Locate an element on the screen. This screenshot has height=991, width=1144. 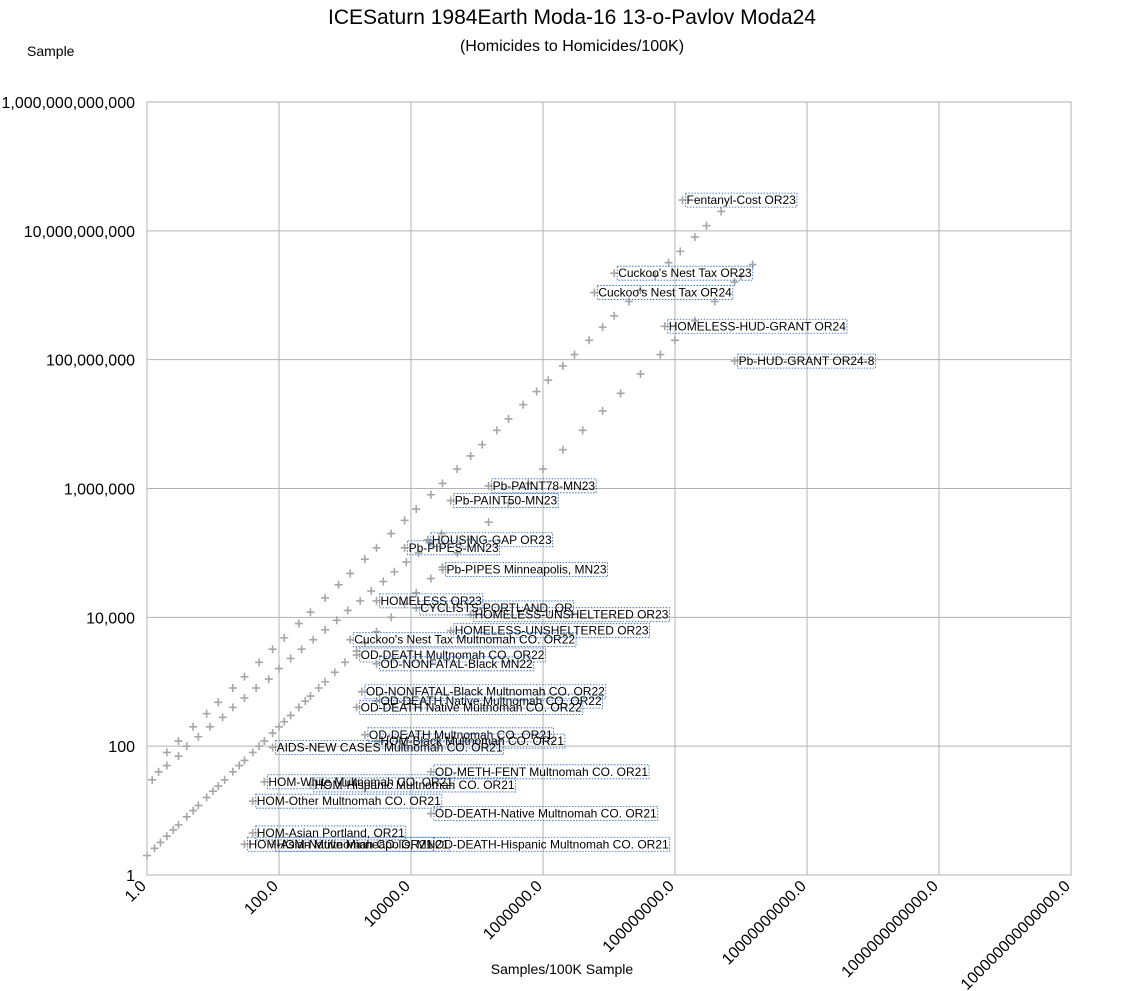
point-label: Fentanyl-Cost OR23 is located at coordinates (742, 200).